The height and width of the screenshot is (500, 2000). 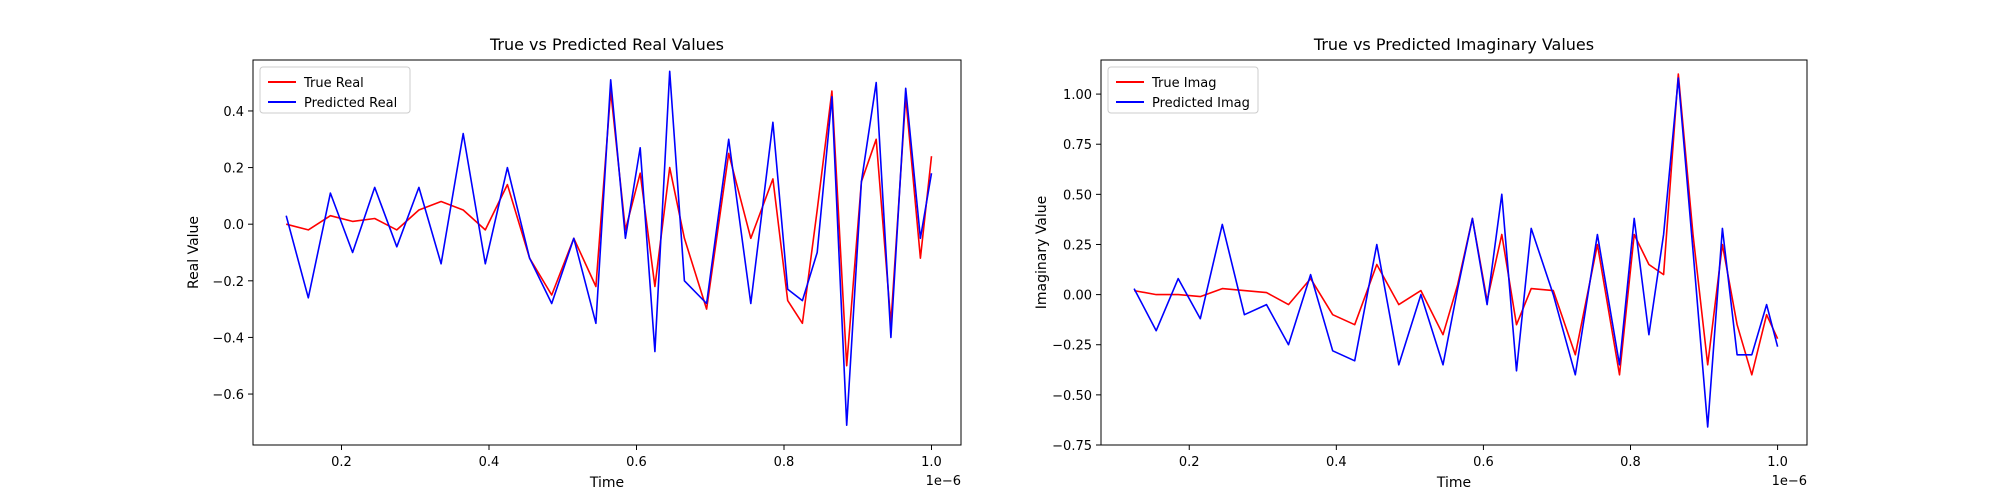 I want to click on y-tick-label: 0.00, so click(x=1077, y=296).